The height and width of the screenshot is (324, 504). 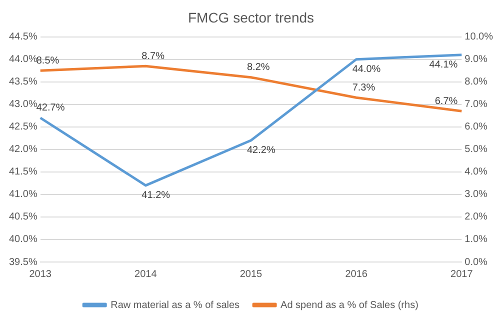 I want to click on y-tick-label: 44.5%, so click(x=23, y=37).